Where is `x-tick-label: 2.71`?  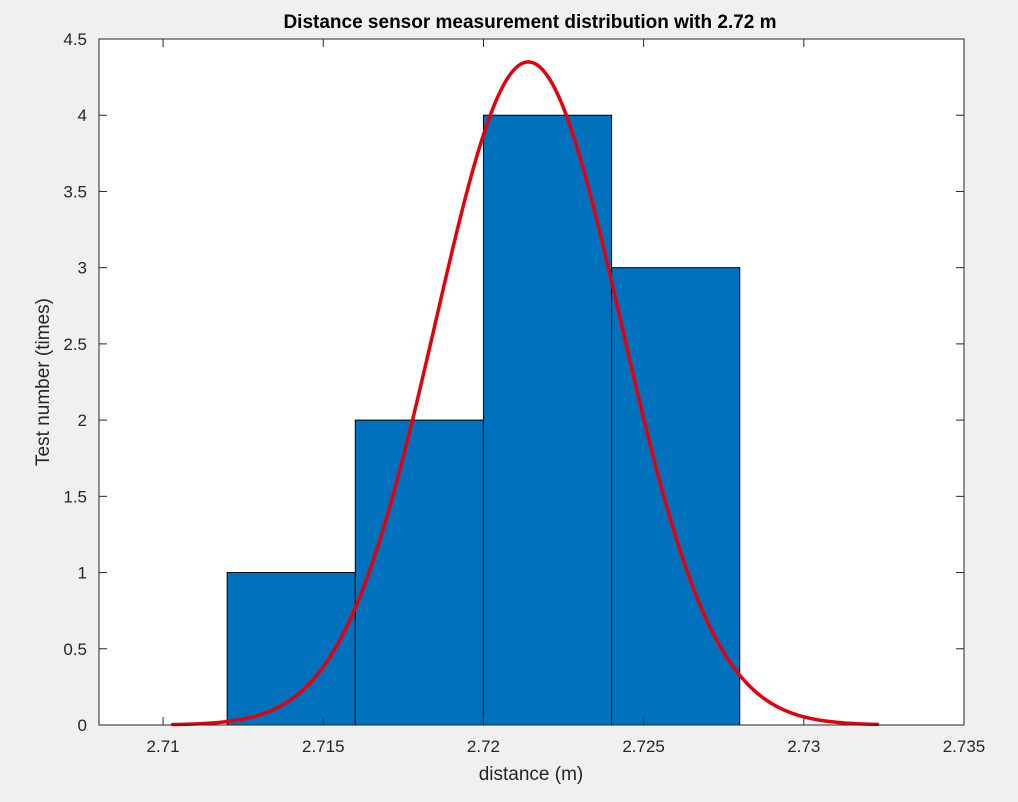
x-tick-label: 2.71 is located at coordinates (163, 746).